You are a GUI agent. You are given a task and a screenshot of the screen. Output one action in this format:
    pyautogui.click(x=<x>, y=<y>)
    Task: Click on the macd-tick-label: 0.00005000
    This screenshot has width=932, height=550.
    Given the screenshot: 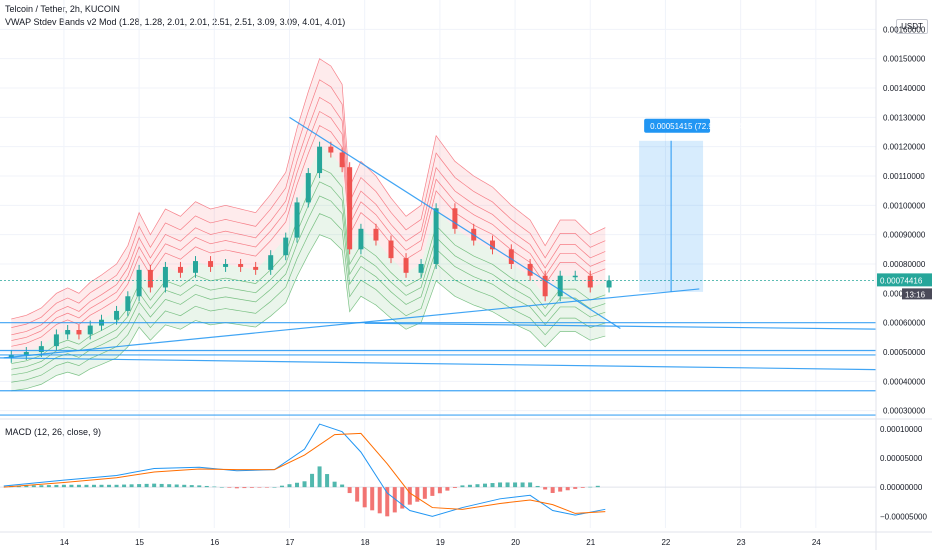 What is the action you would take?
    pyautogui.click(x=901, y=458)
    